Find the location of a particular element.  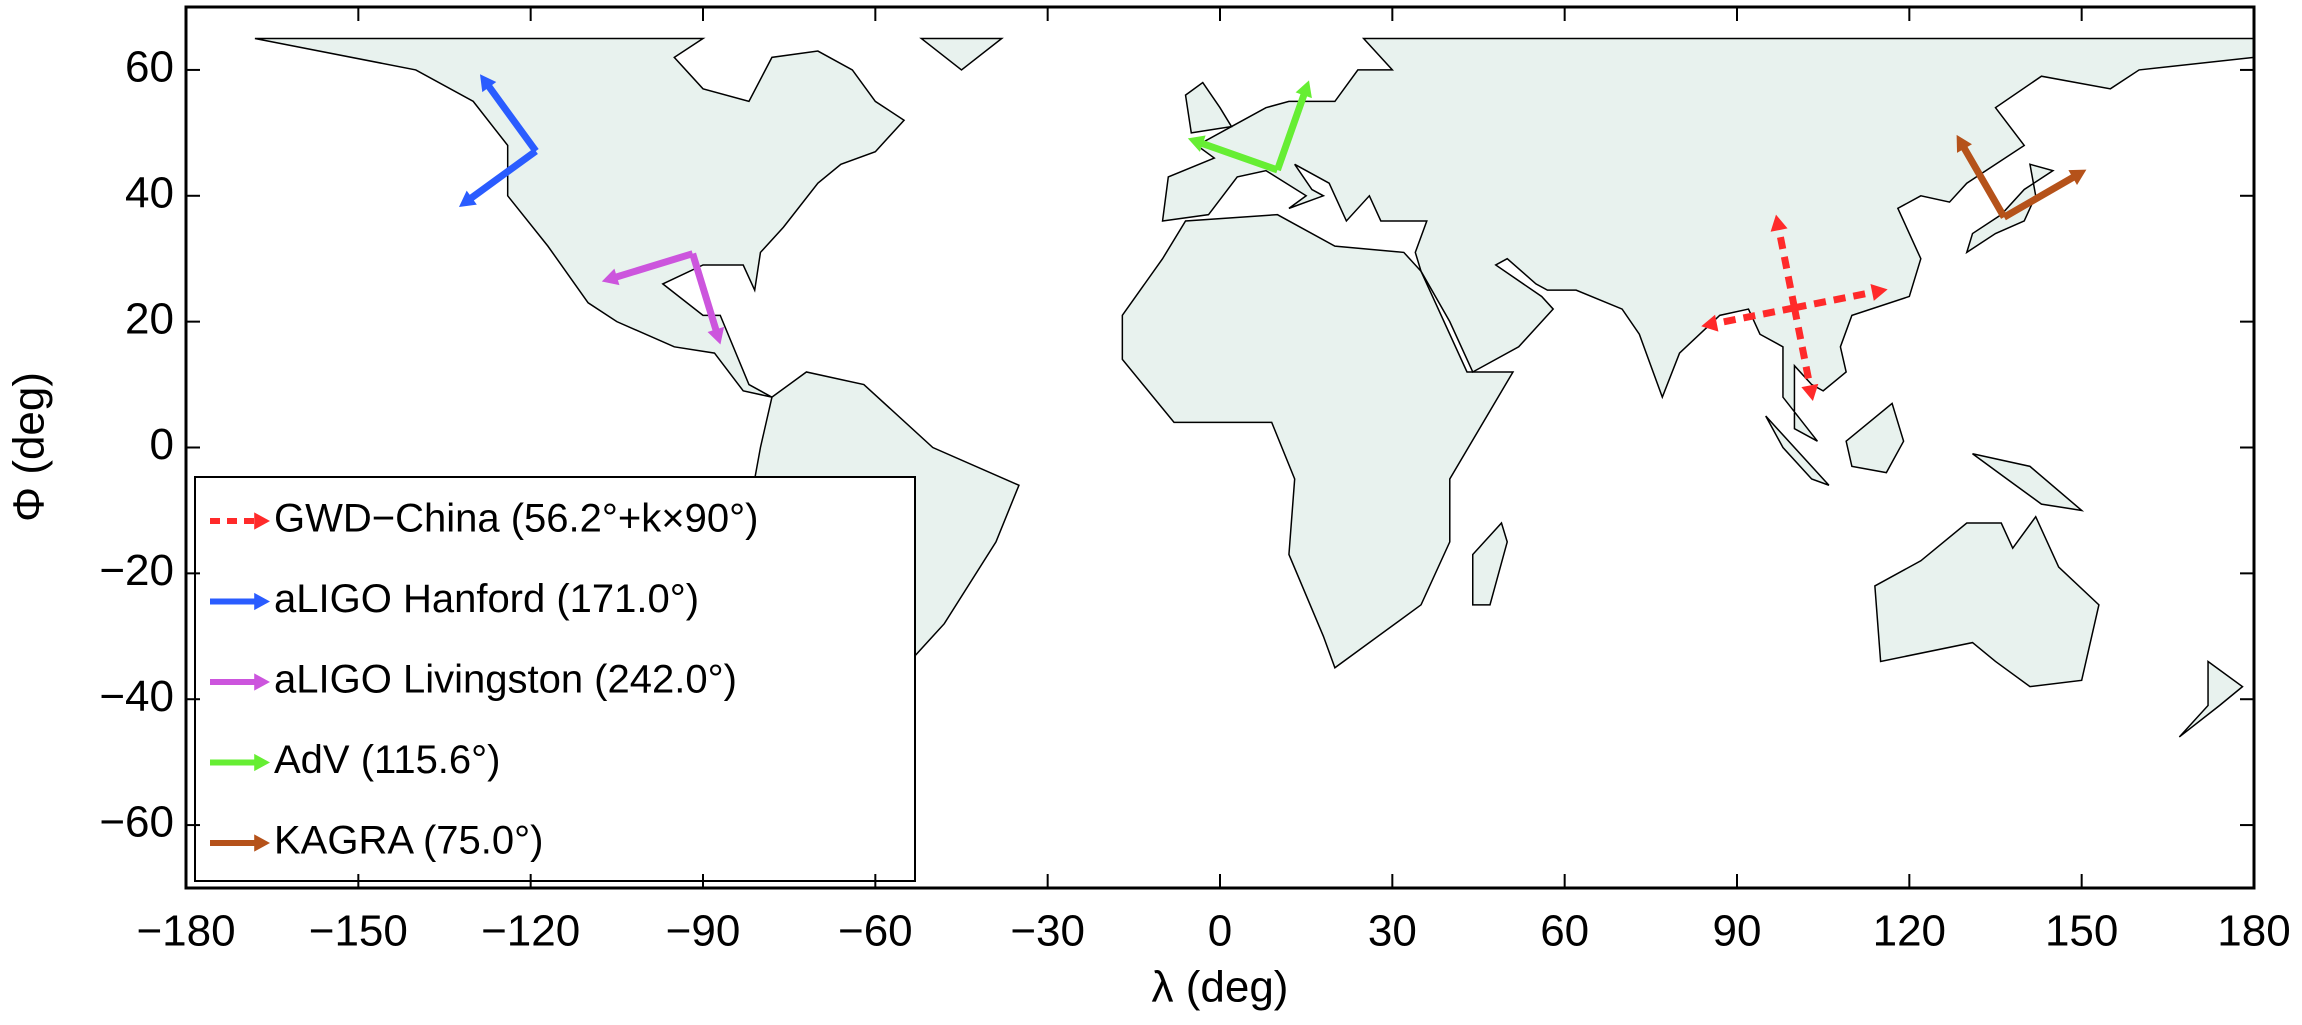

legend-label: AdV (115.6°) is located at coordinates (387, 760).